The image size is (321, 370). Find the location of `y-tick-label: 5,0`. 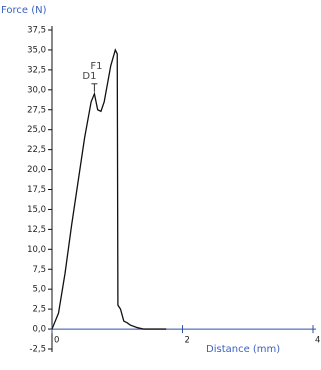

y-tick-label: 5,0 is located at coordinates (39, 290).